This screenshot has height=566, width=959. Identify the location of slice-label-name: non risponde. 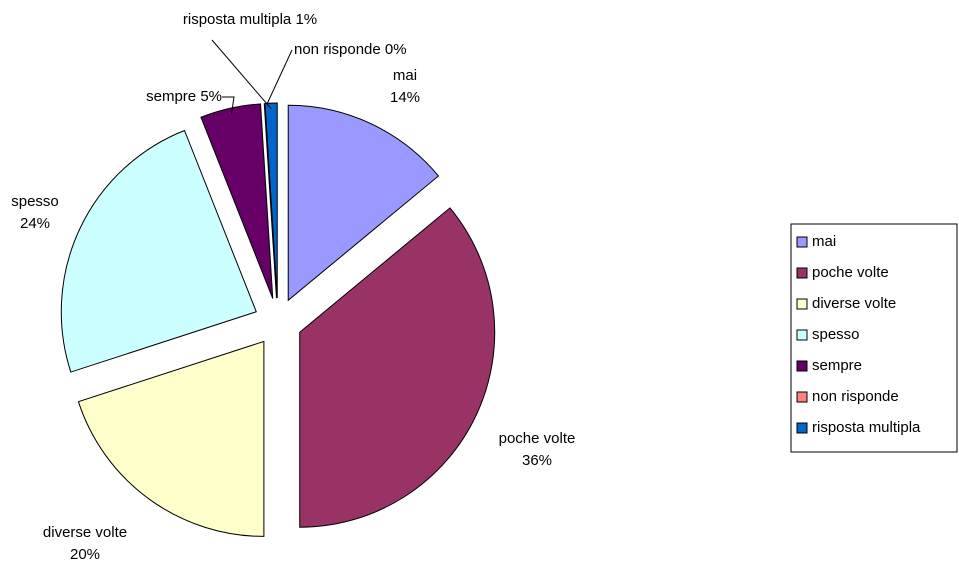
(337, 49).